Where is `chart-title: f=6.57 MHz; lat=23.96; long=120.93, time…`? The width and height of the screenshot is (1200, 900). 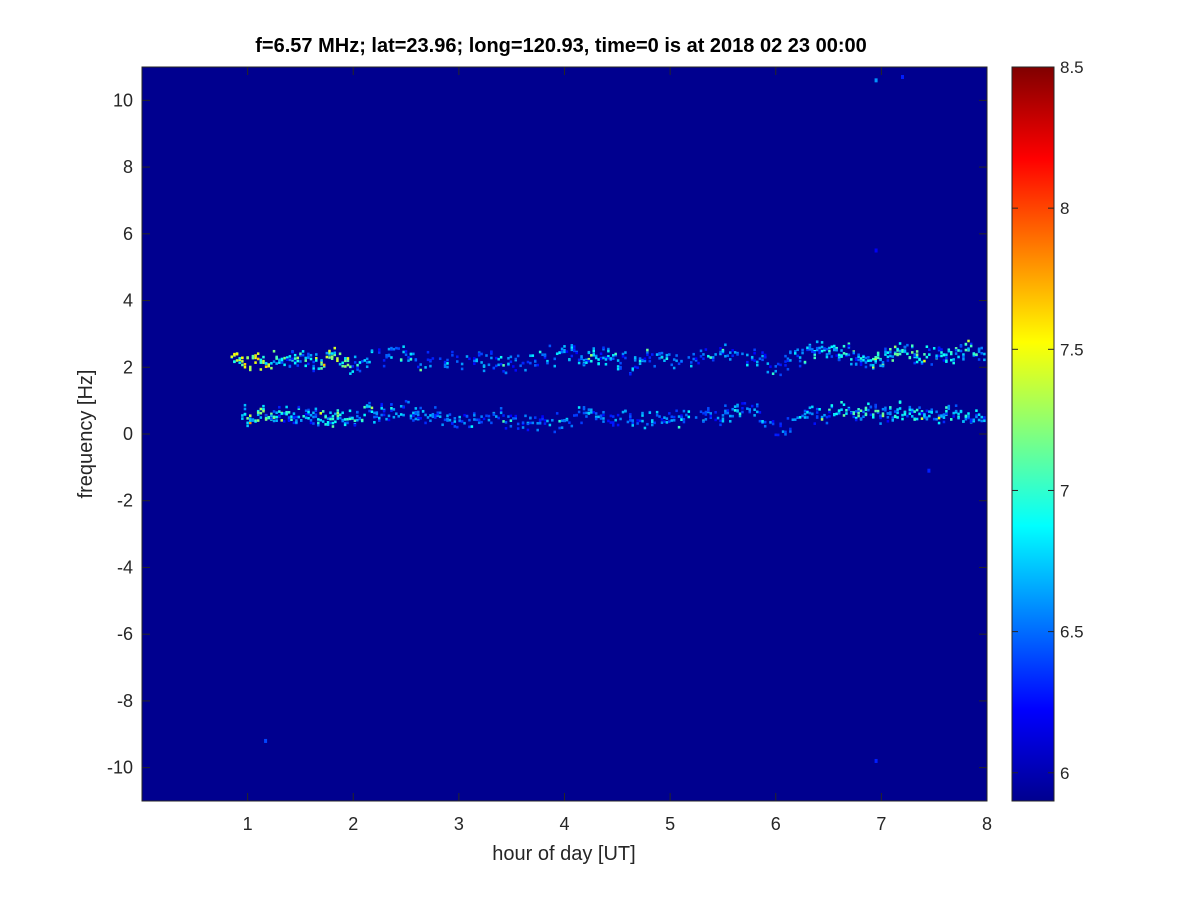
chart-title: f=6.57 MHz; lat=23.96; long=120.93, time… is located at coordinates (560, 46).